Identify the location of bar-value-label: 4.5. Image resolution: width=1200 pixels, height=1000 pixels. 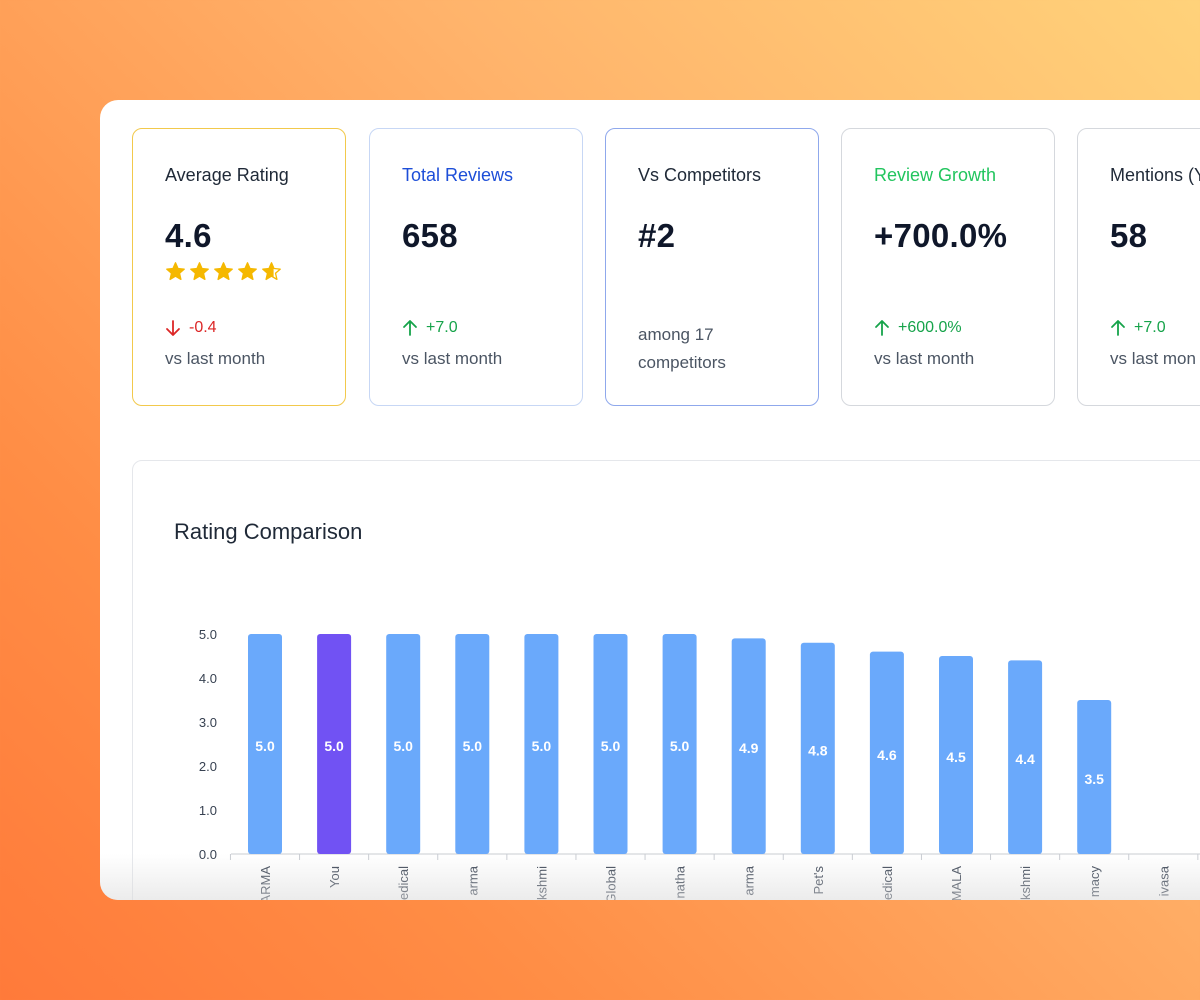
(956, 757).